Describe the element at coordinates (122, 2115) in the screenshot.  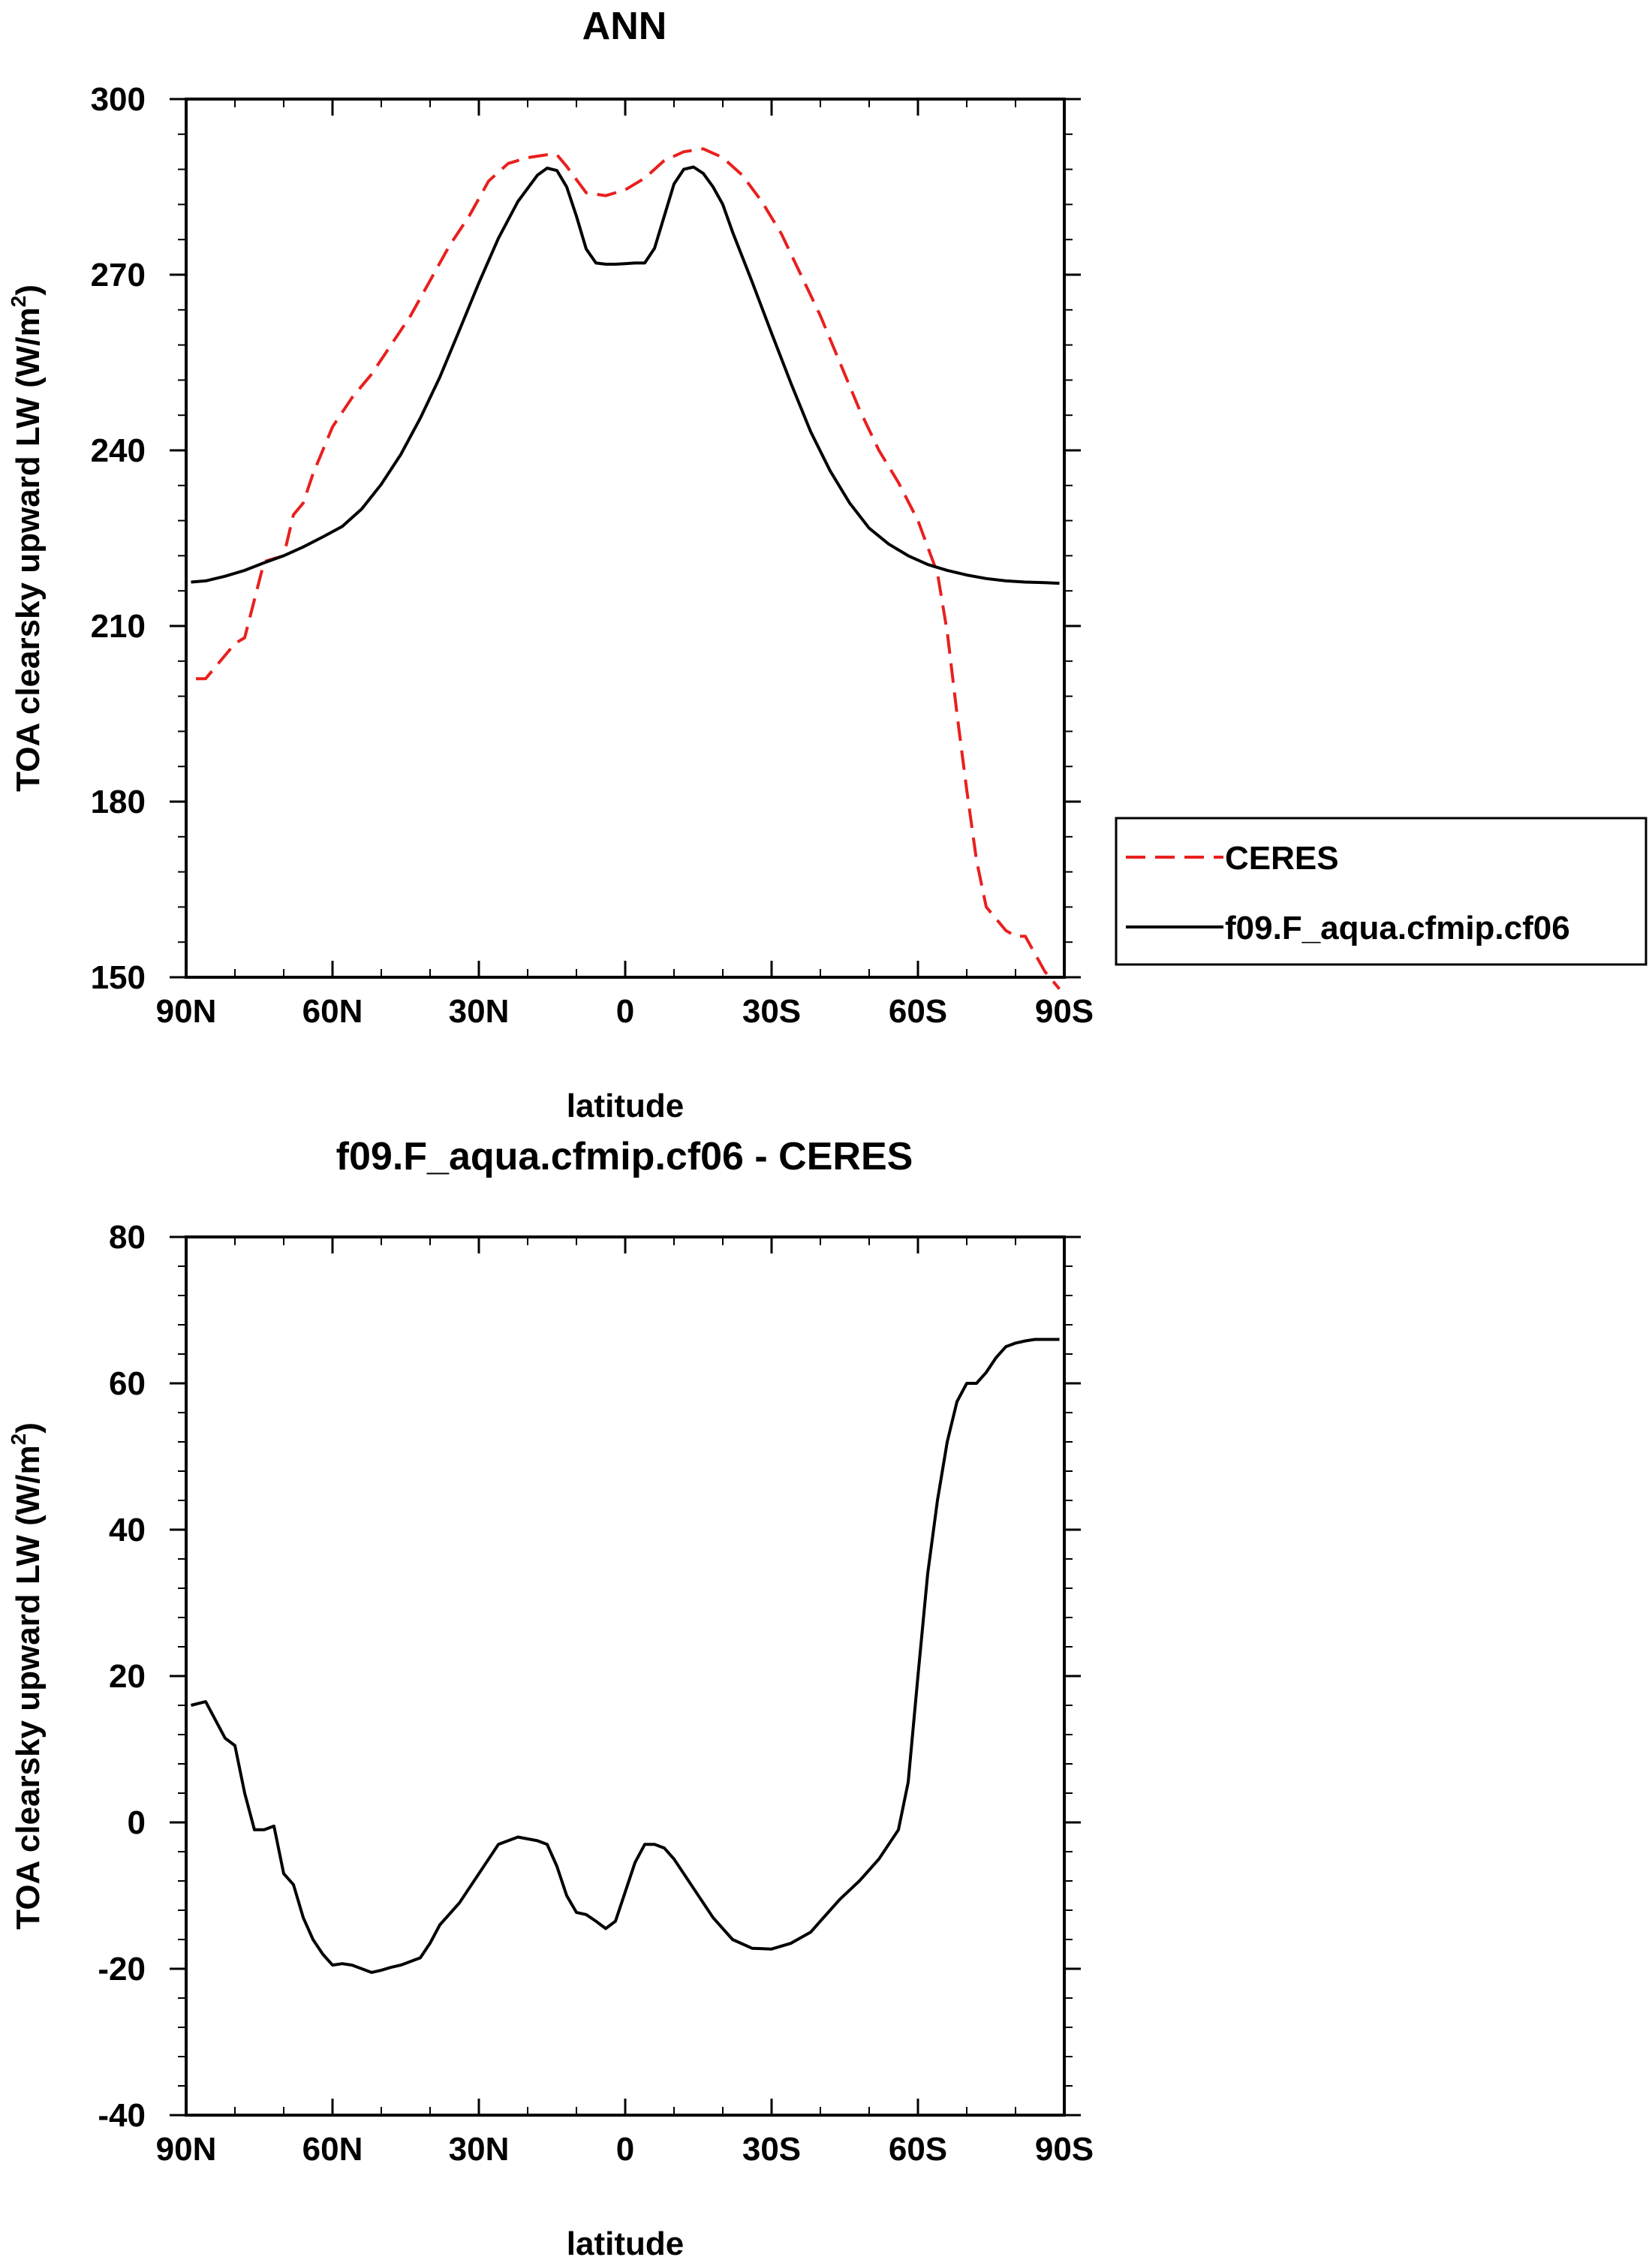
I see `y-tick-label: -40` at that location.